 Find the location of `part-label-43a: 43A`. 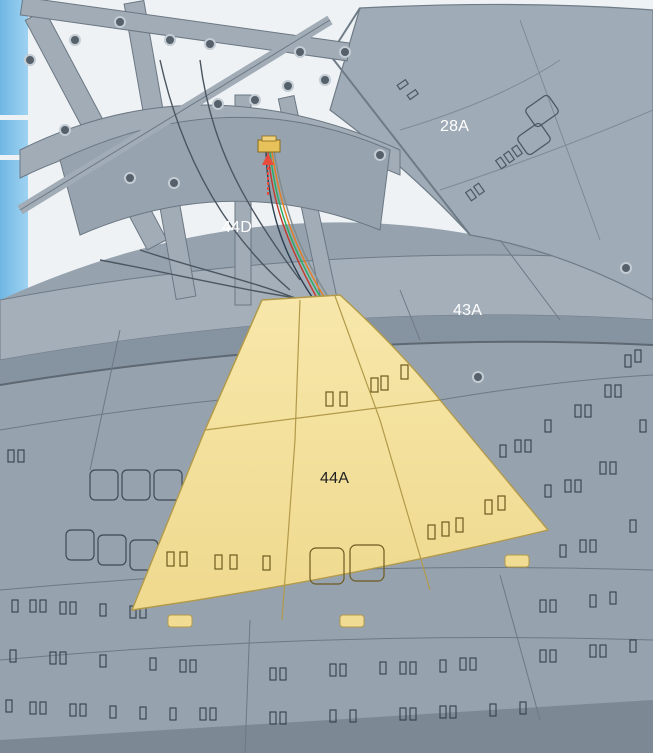

part-label-43a: 43A is located at coordinates (468, 310).